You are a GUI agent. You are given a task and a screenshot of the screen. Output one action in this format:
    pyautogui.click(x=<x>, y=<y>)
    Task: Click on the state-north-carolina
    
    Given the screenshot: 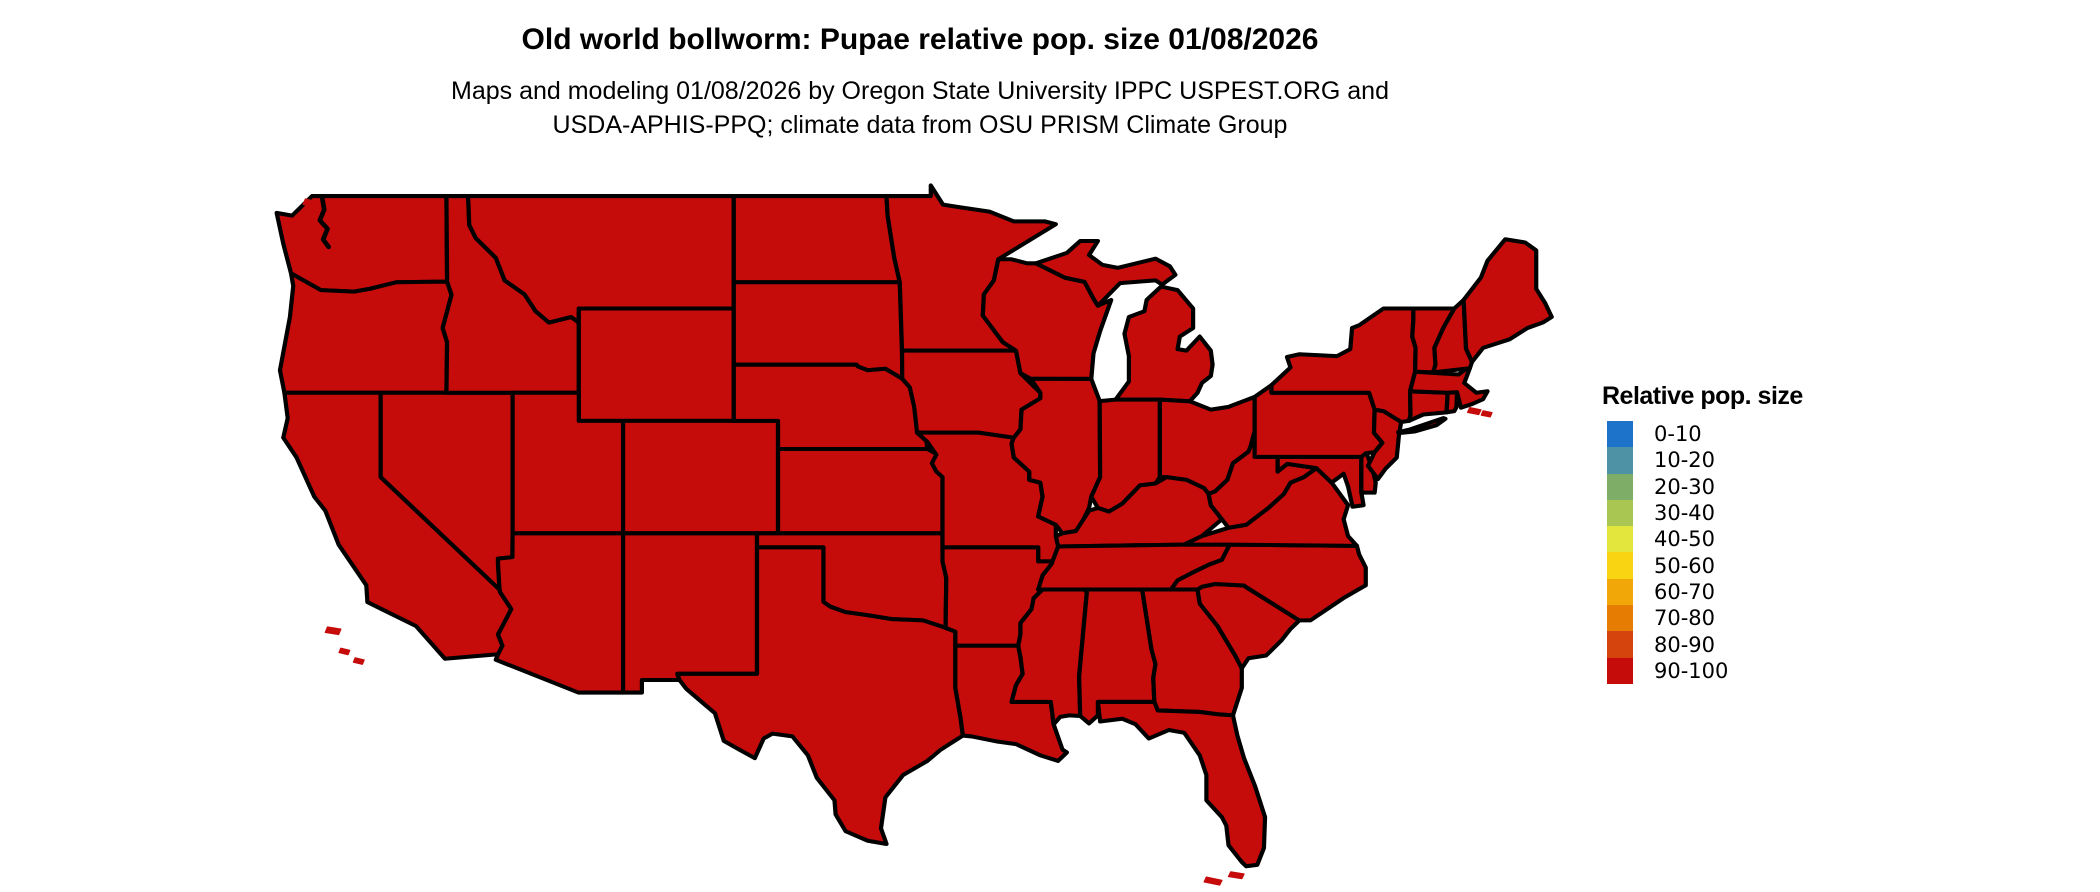 What is the action you would take?
    pyautogui.click(x=1268, y=582)
    